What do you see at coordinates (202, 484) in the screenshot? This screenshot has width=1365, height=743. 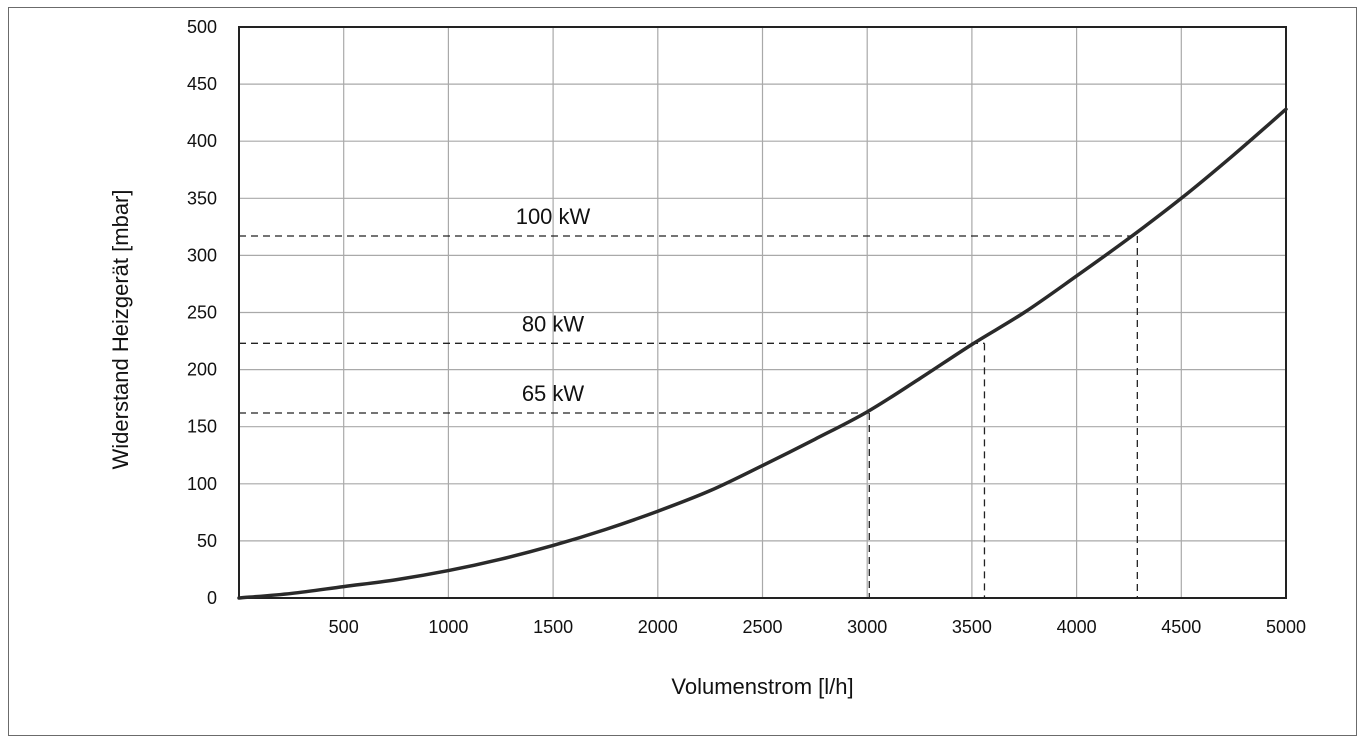 I see `y-tick-label: 100` at bounding box center [202, 484].